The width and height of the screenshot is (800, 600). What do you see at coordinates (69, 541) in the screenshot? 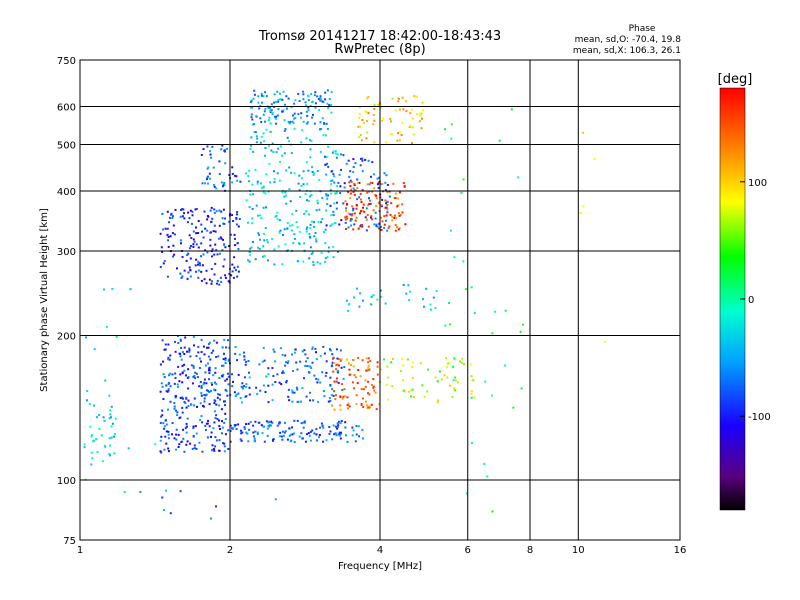
I see `y-tick-label: 75` at bounding box center [69, 541].